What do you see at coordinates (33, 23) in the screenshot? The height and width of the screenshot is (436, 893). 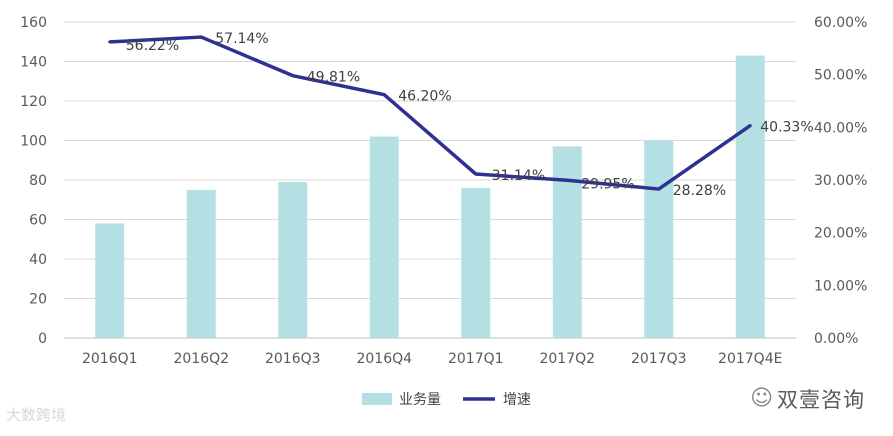 I see `y-left-tick-label: 160` at bounding box center [33, 23].